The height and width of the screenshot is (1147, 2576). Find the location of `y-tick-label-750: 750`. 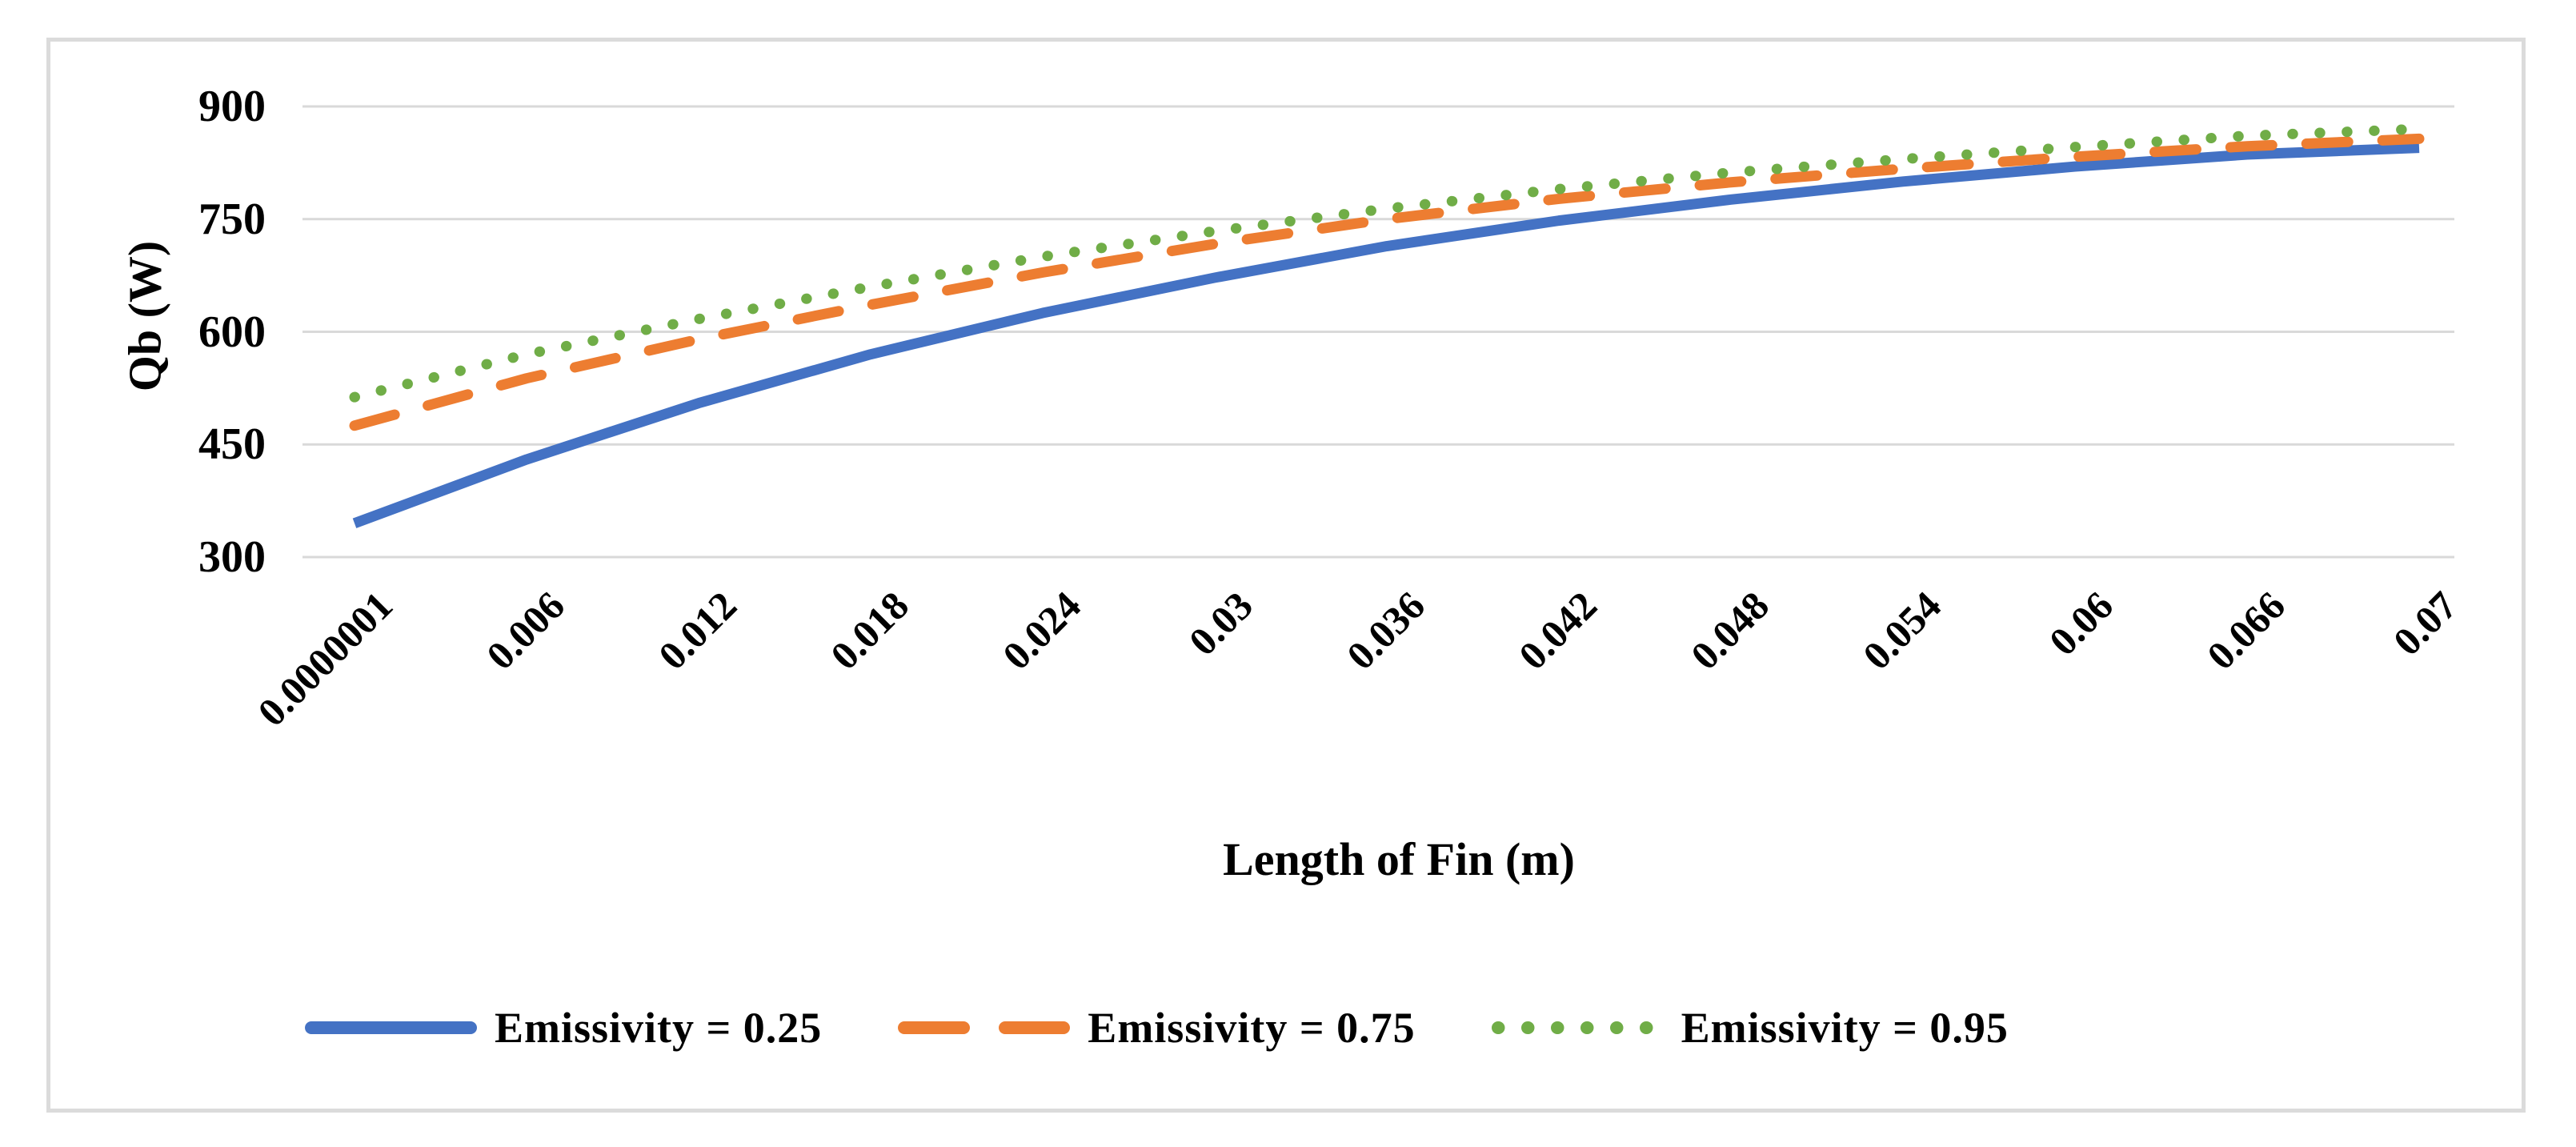

y-tick-label-750: 750 is located at coordinates (232, 219).